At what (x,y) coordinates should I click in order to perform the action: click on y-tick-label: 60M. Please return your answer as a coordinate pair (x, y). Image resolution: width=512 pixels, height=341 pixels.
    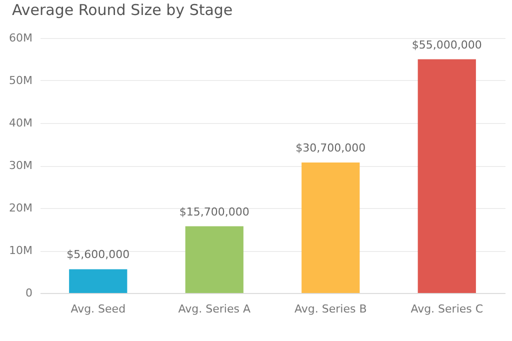
    Looking at the image, I should click on (20, 38).